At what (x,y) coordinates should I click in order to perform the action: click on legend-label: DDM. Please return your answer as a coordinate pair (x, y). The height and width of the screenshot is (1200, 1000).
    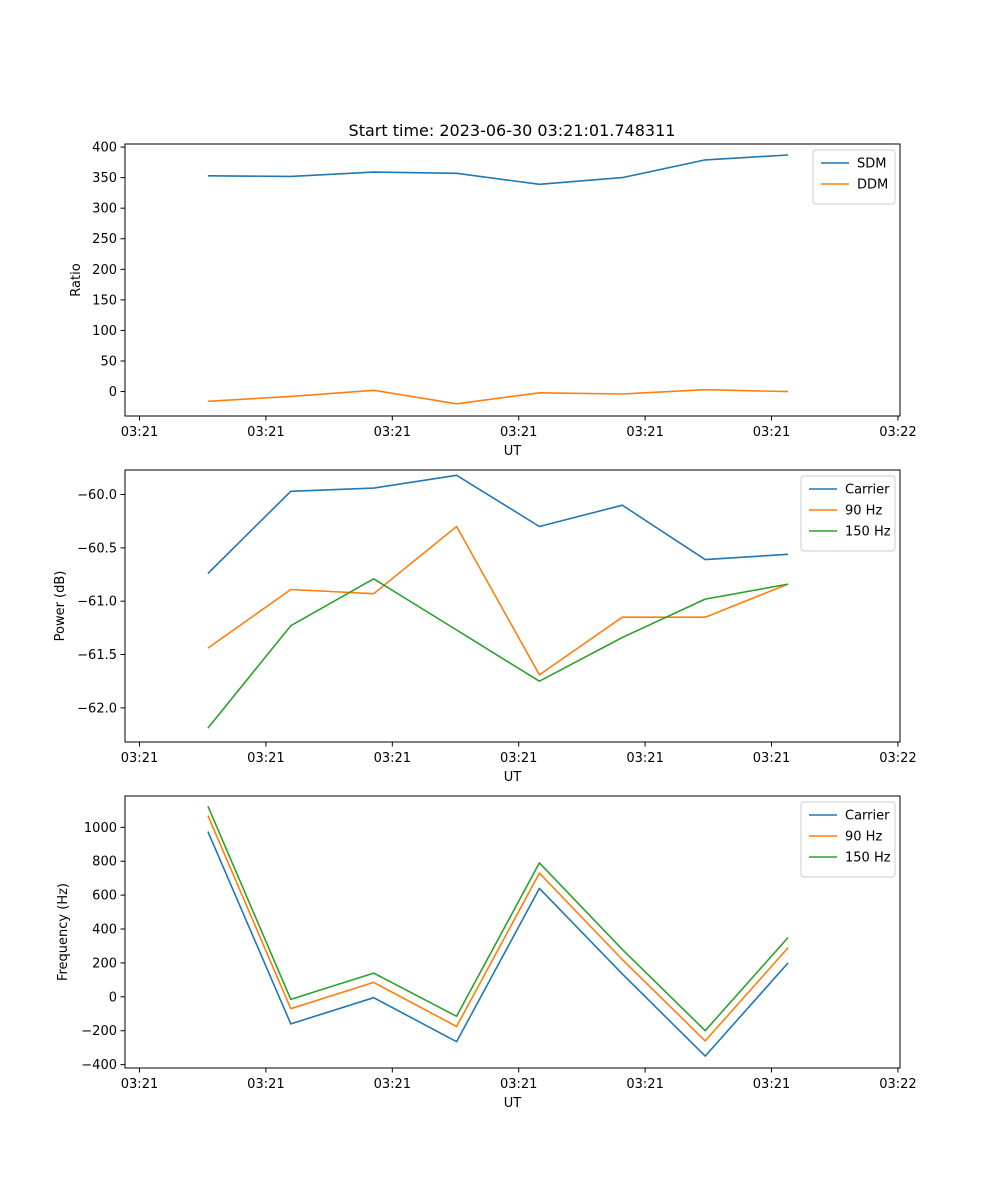
    Looking at the image, I should click on (872, 185).